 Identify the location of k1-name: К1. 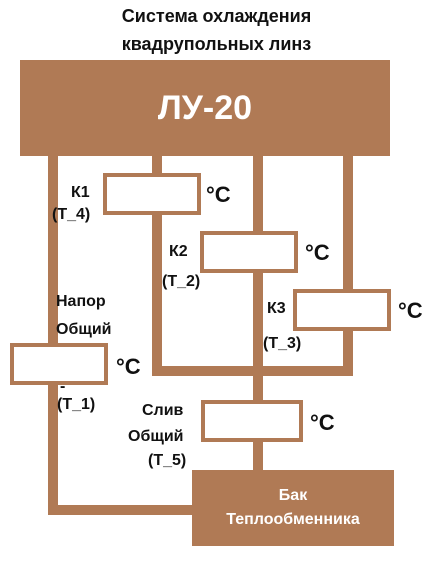
(80, 192).